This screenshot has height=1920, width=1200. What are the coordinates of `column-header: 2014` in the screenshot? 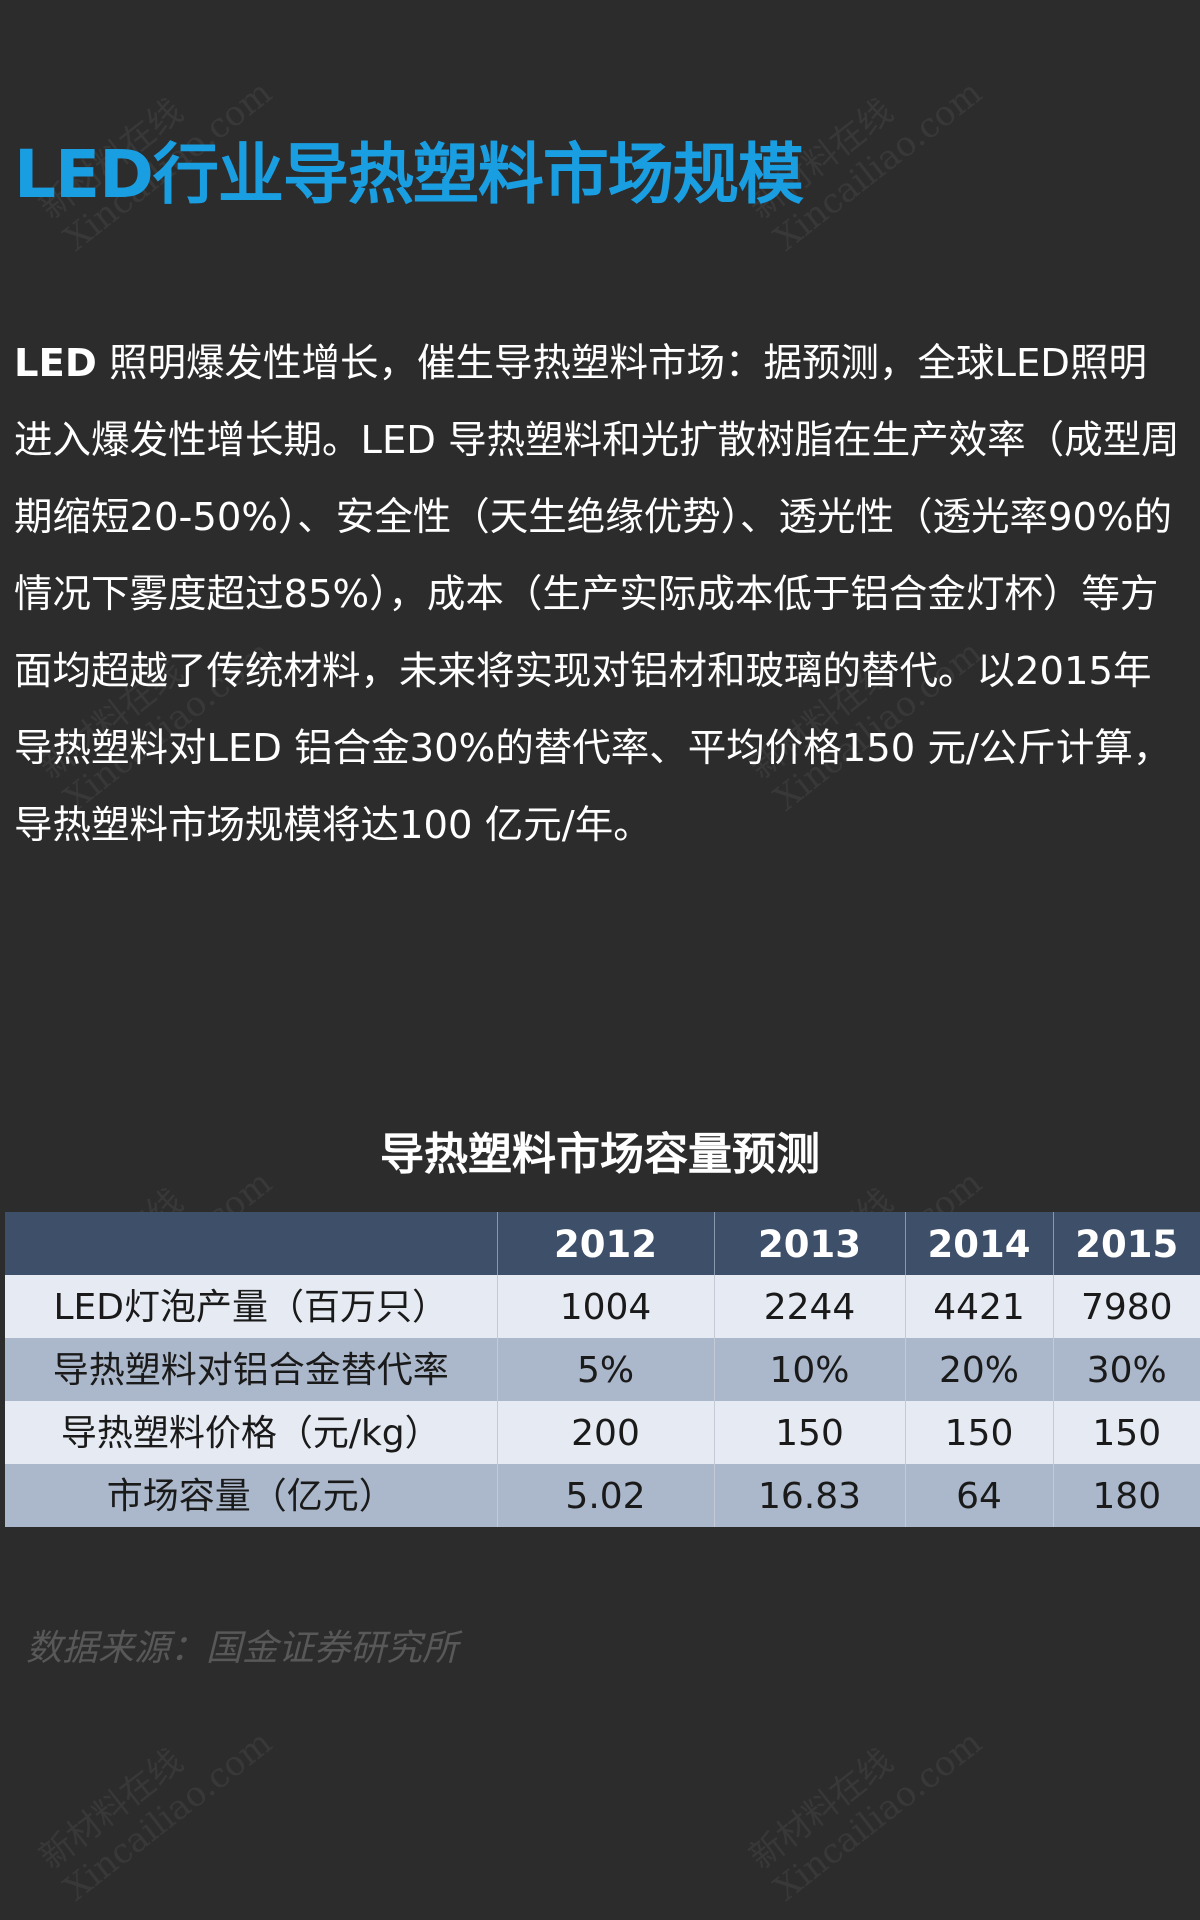 It's located at (978, 1243).